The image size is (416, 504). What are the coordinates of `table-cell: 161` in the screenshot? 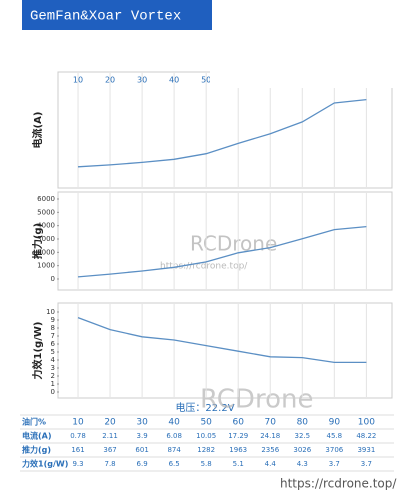 It's located at (77, 450).